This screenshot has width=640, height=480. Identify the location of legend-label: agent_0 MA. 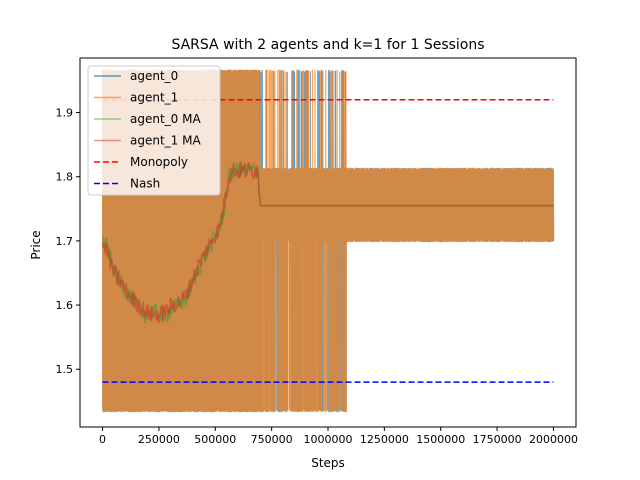
(165, 119).